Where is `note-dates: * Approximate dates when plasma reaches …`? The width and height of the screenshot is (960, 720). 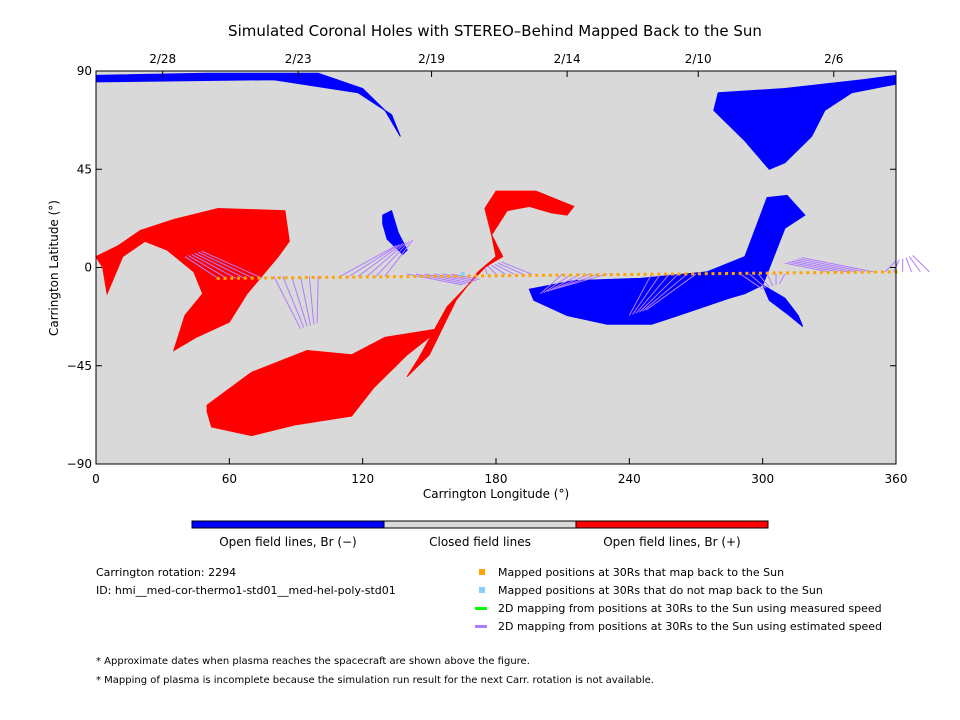
note-dates: * Approximate dates when plasma reaches … is located at coordinates (313, 661).